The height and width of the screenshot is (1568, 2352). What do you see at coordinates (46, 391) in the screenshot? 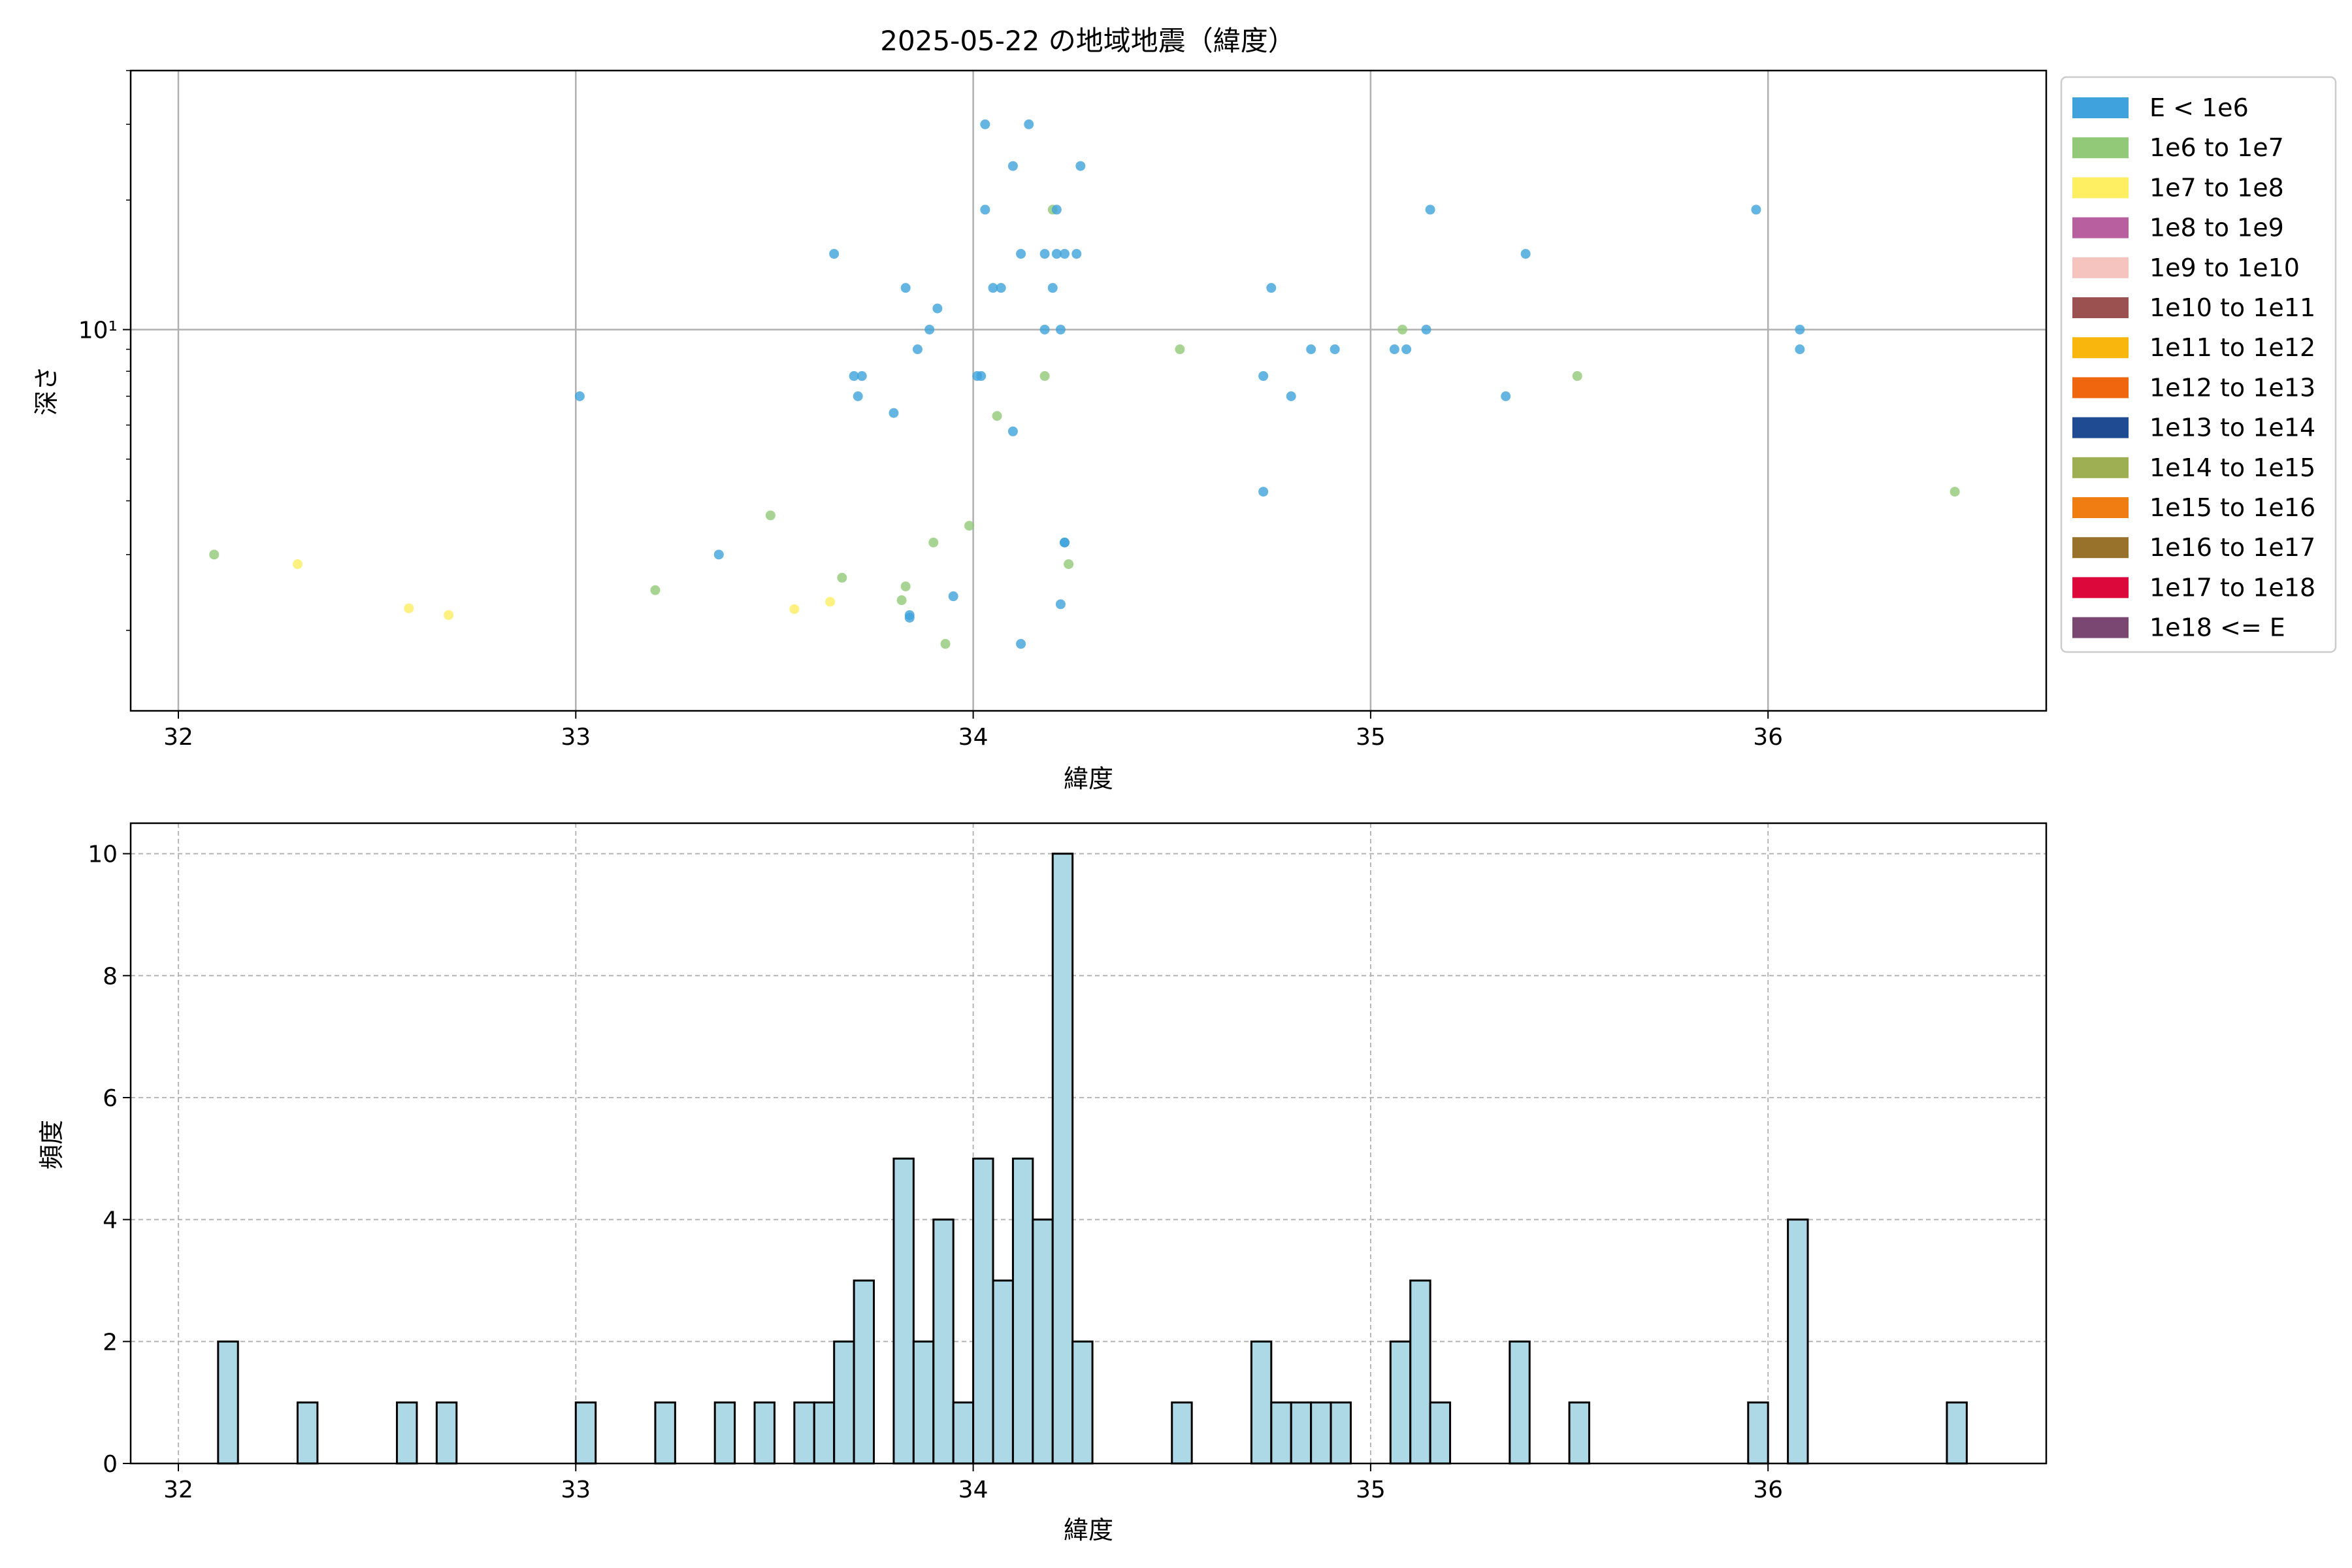
I see `scatter-y-axis-label: 深さ` at bounding box center [46, 391].